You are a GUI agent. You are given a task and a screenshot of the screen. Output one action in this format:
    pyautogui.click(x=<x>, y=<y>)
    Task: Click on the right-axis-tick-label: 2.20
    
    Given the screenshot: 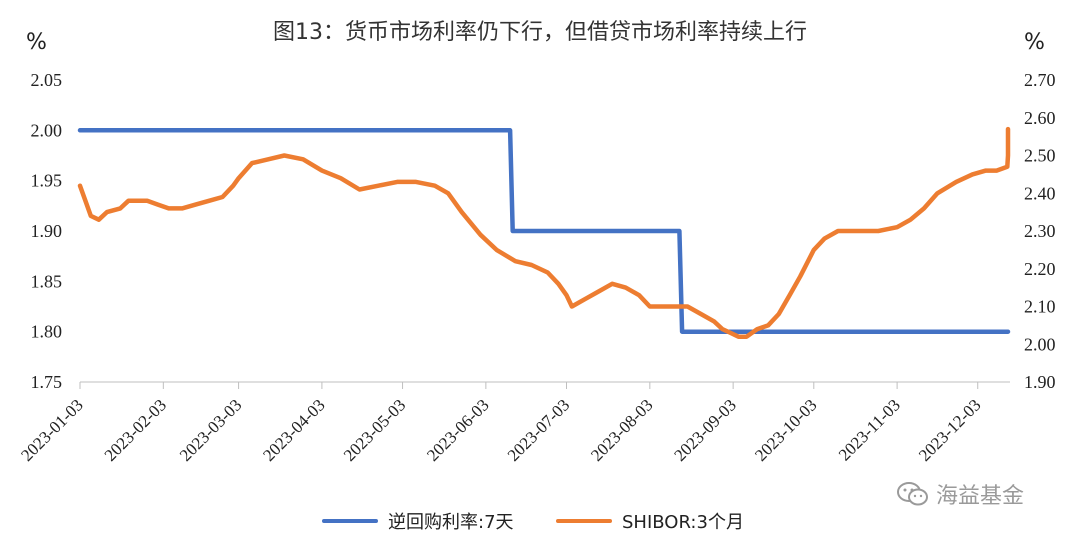 What is the action you would take?
    pyautogui.click(x=1040, y=269)
    